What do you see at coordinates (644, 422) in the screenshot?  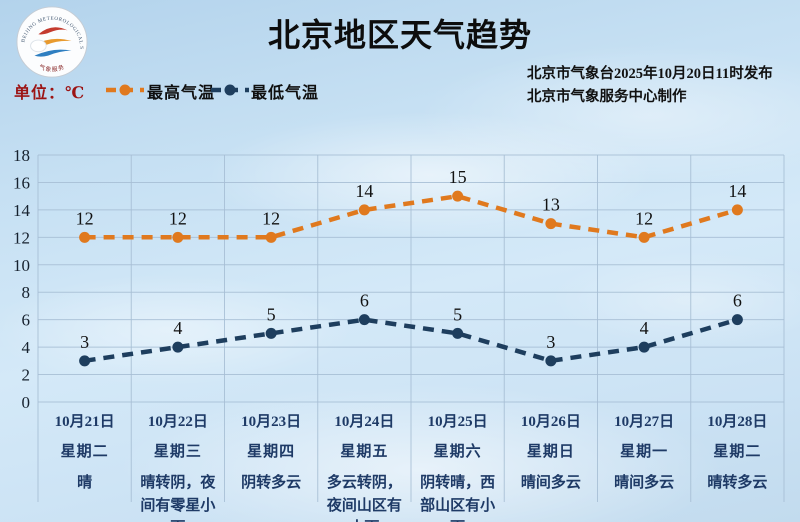 I see `day-date: 10月27日` at bounding box center [644, 422].